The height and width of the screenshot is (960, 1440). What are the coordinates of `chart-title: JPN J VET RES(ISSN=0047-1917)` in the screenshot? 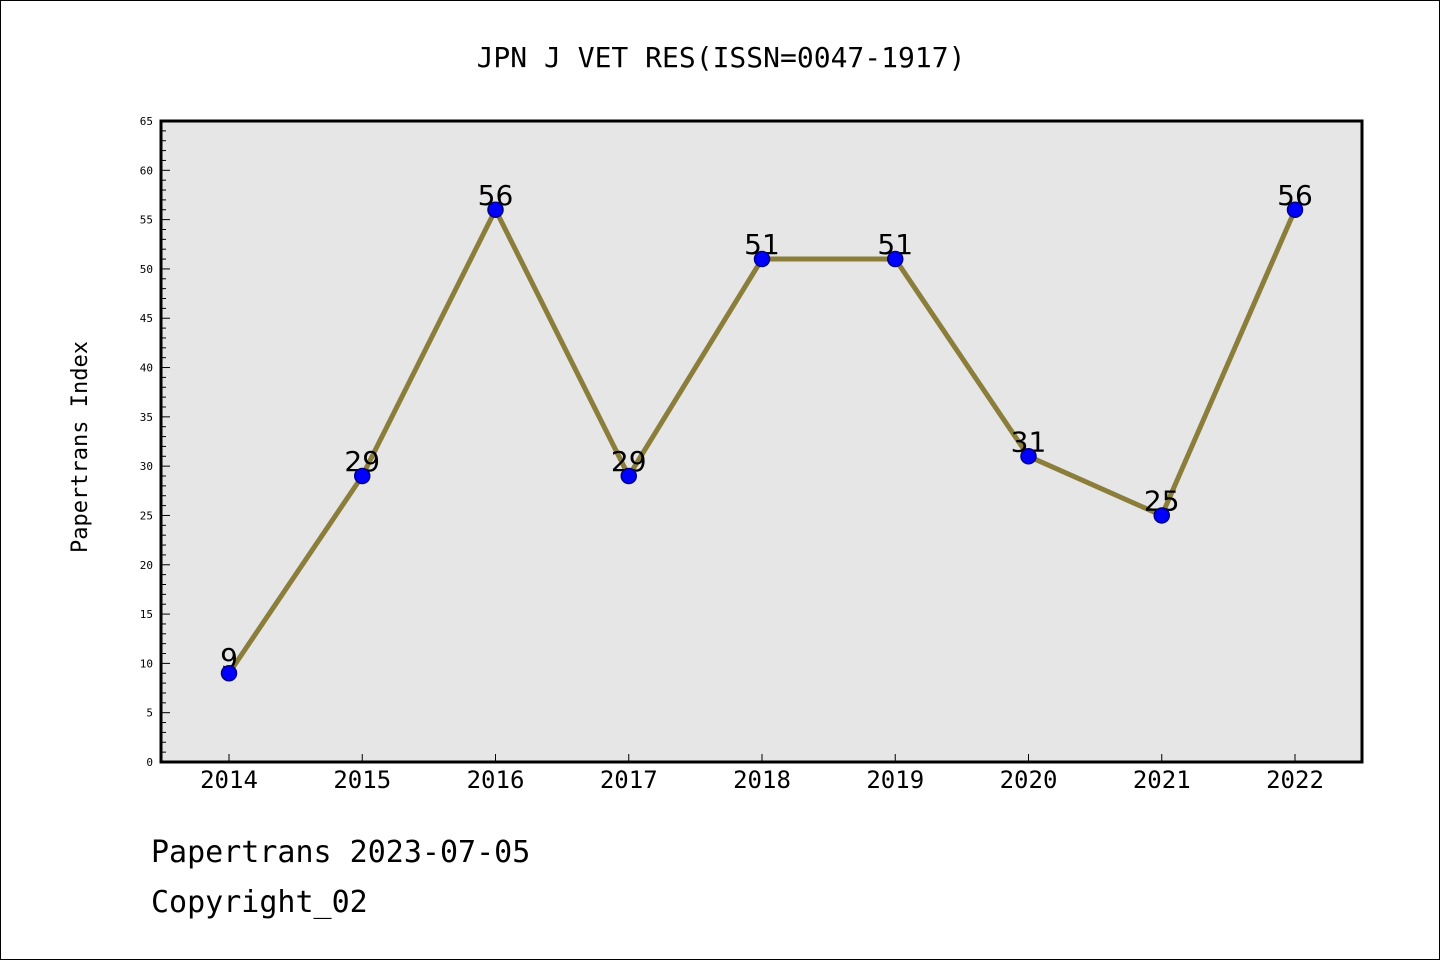 It's located at (721, 57).